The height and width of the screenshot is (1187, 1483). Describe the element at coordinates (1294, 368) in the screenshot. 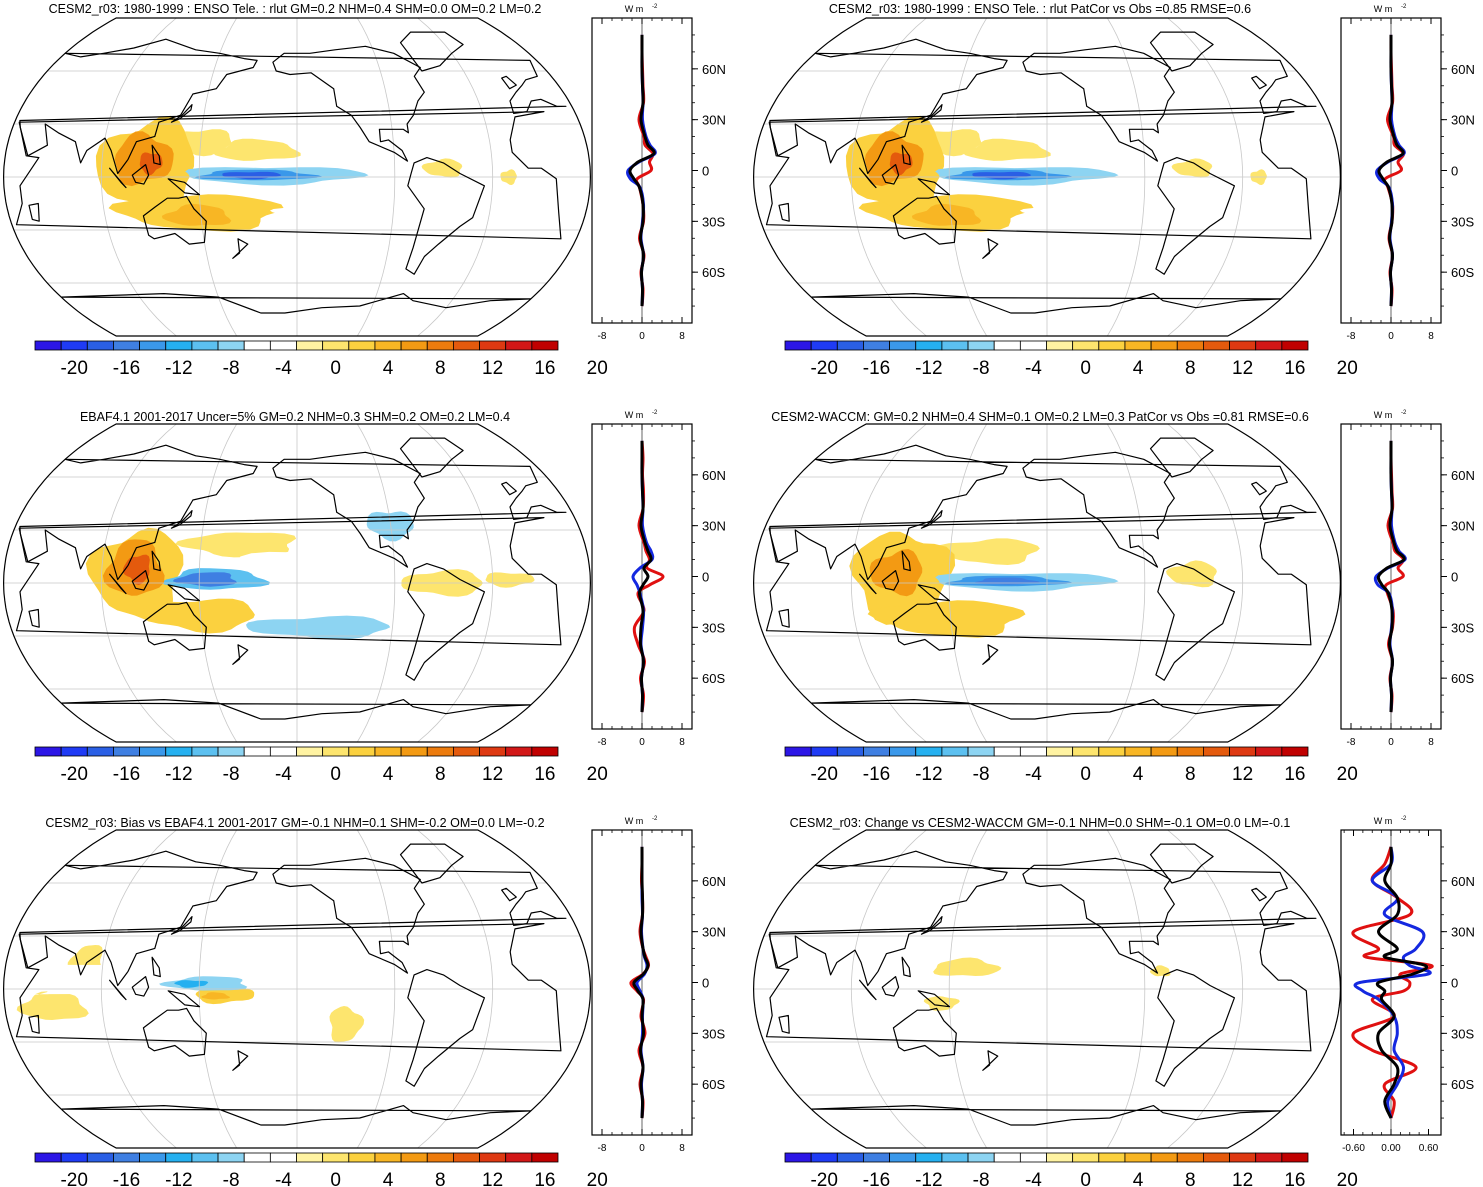

I see `colorbar-label: 16` at that location.